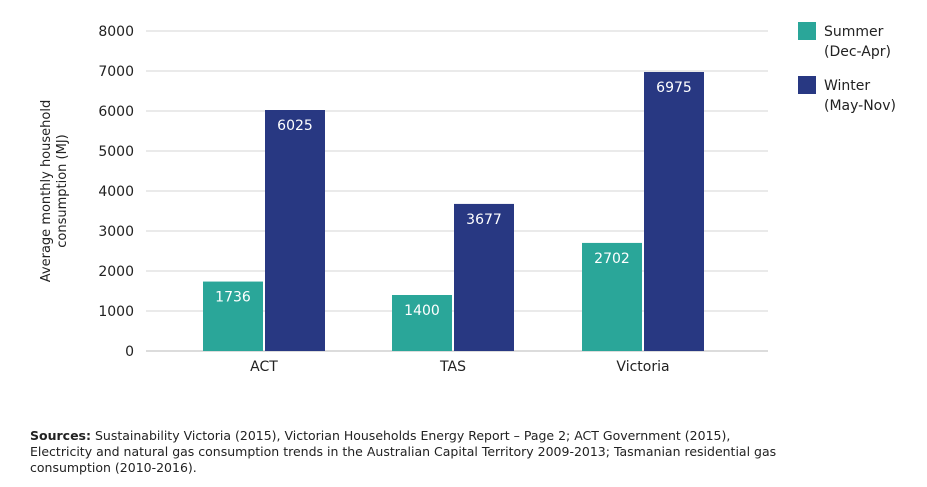 Image resolution: width=927 pixels, height=487 pixels. I want to click on y-tick-label: 5000, so click(116, 152).